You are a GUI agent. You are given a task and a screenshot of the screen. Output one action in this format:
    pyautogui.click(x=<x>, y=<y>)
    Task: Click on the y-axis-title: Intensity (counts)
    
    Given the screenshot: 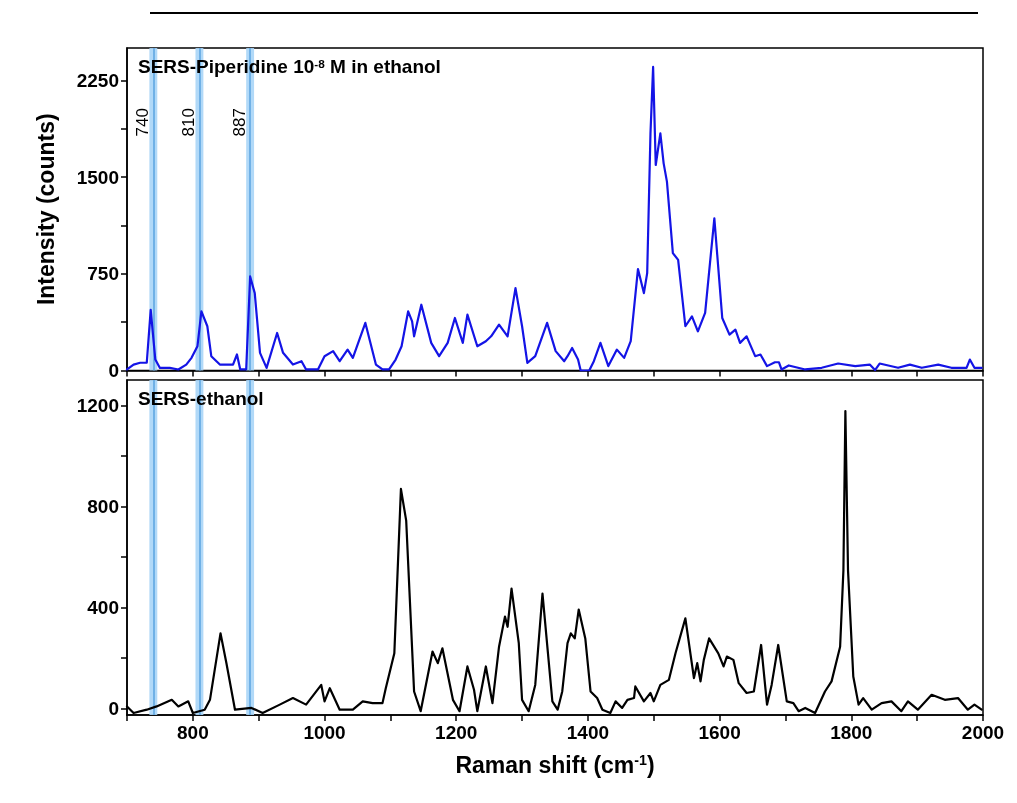 What is the action you would take?
    pyautogui.click(x=45, y=209)
    